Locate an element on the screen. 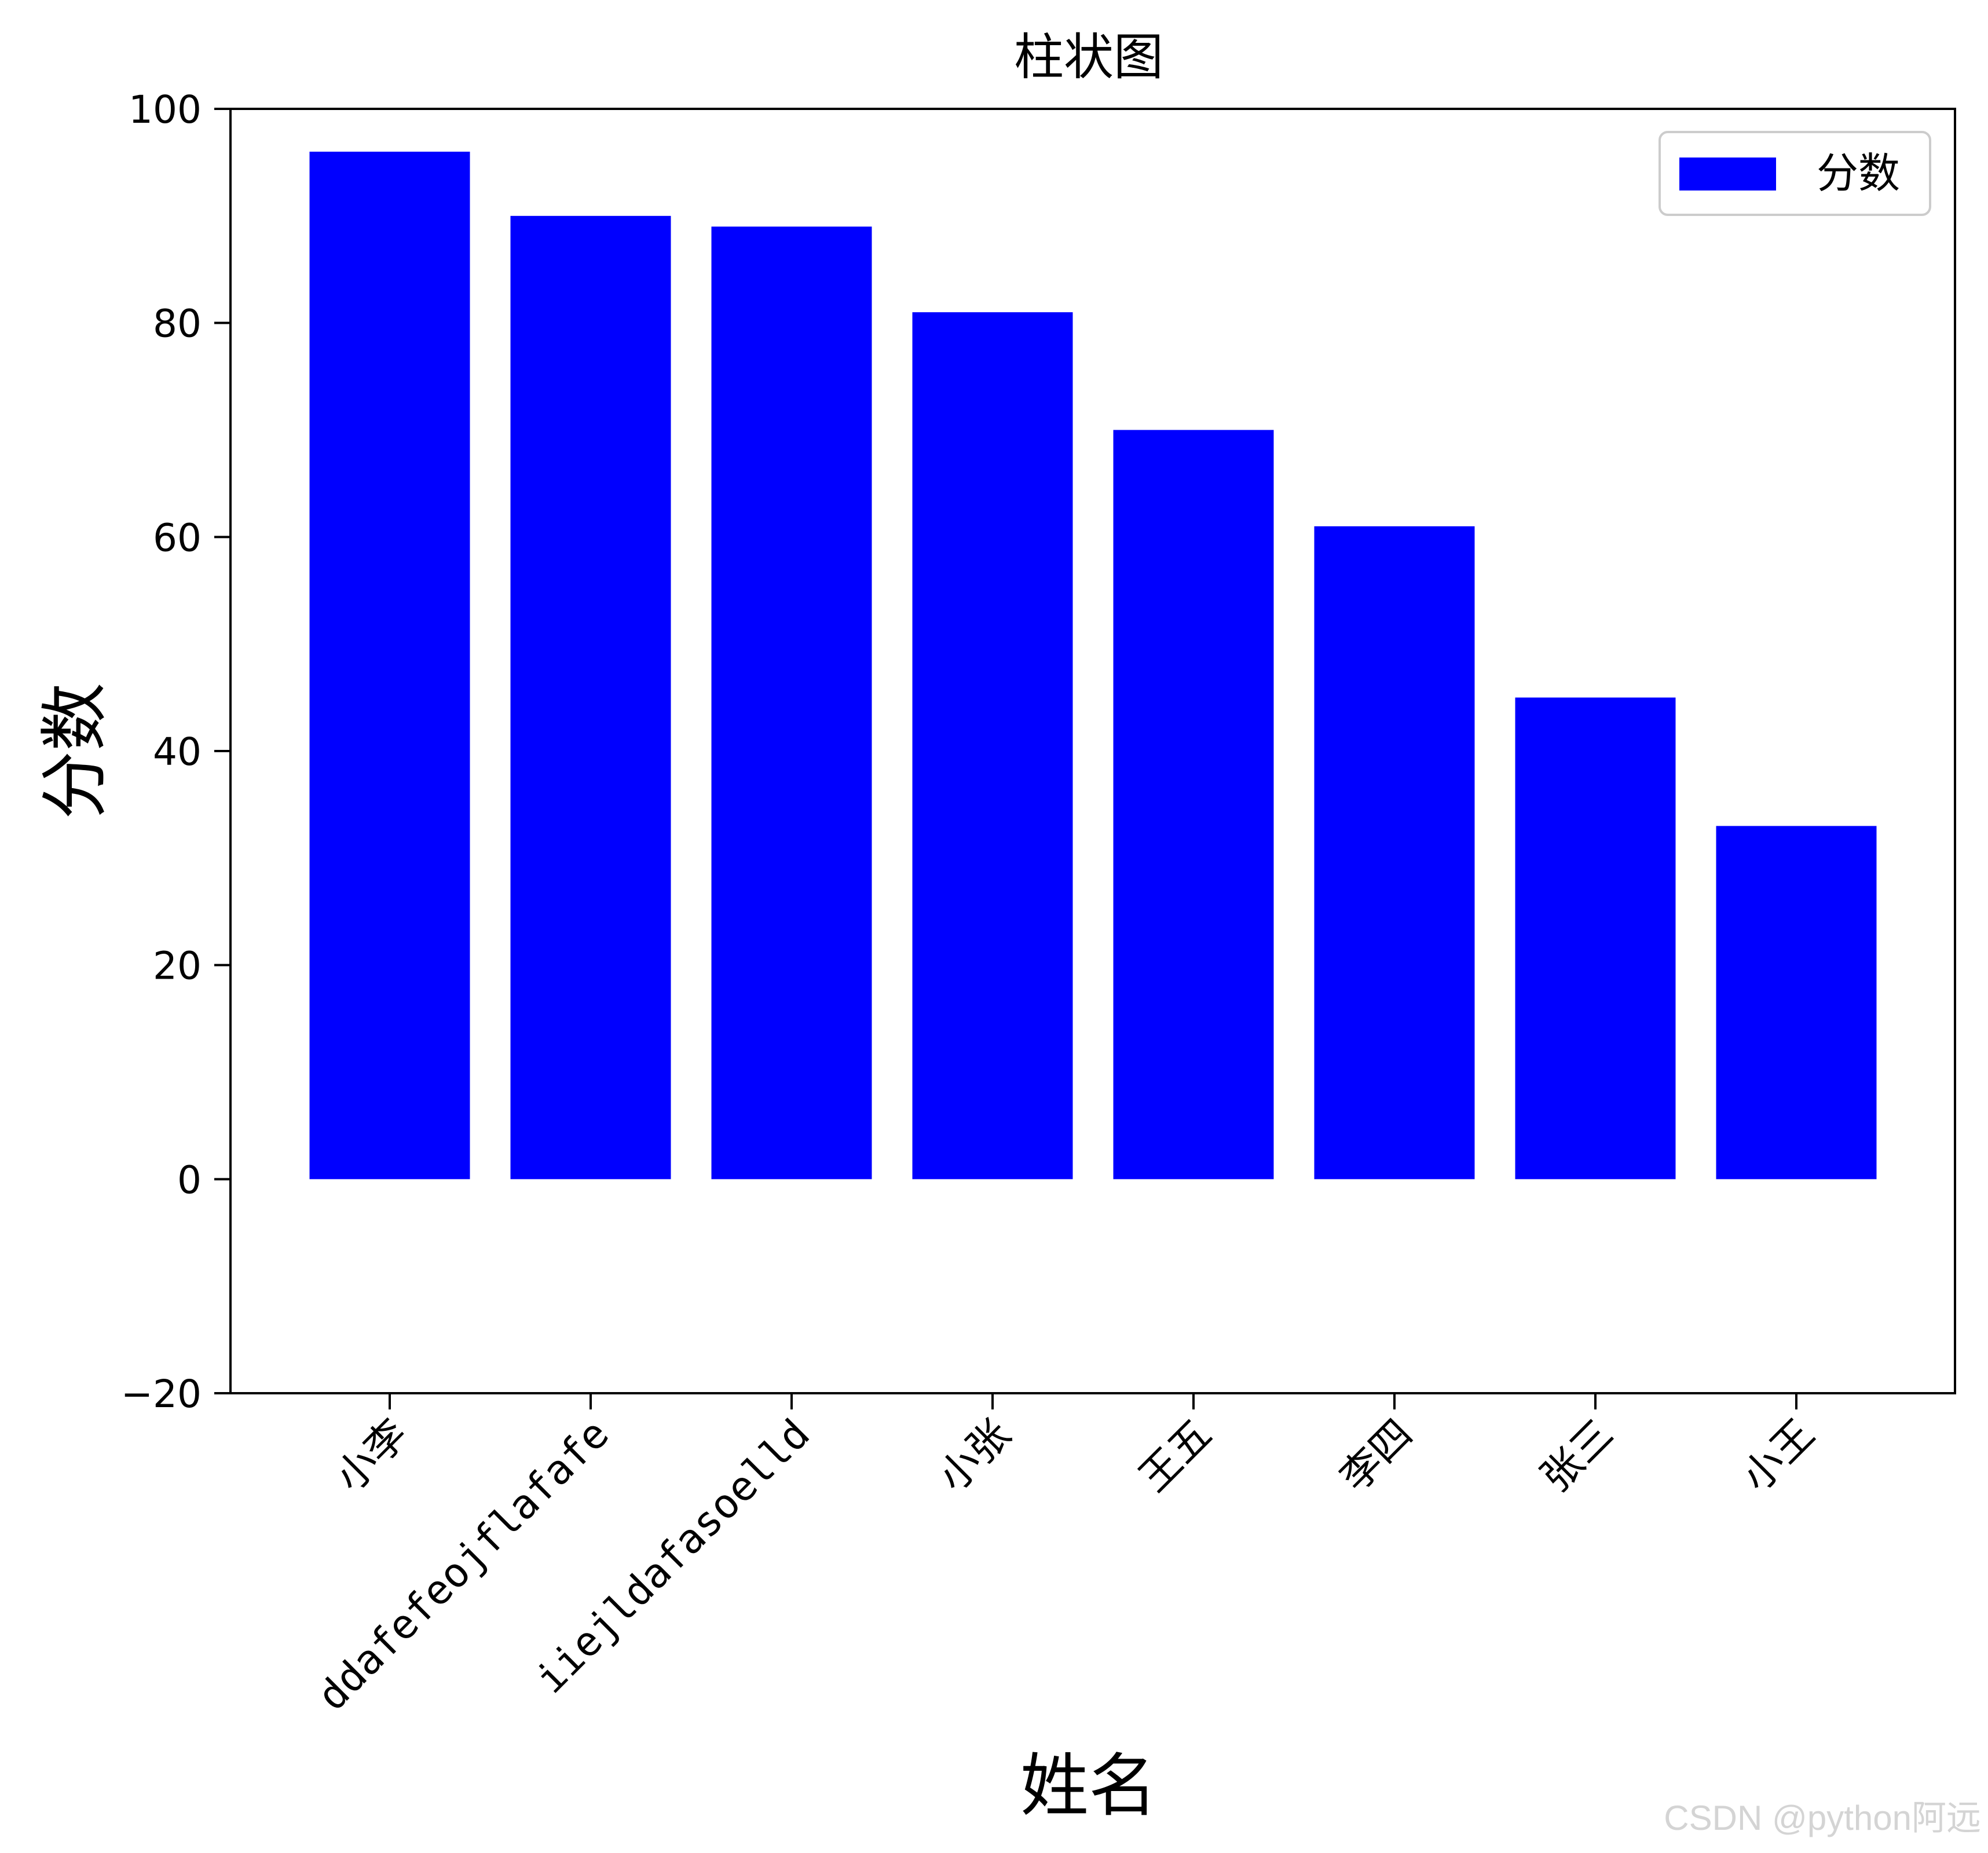 This screenshot has width=1988, height=1853. y-tick-label: 0 is located at coordinates (189, 1180).